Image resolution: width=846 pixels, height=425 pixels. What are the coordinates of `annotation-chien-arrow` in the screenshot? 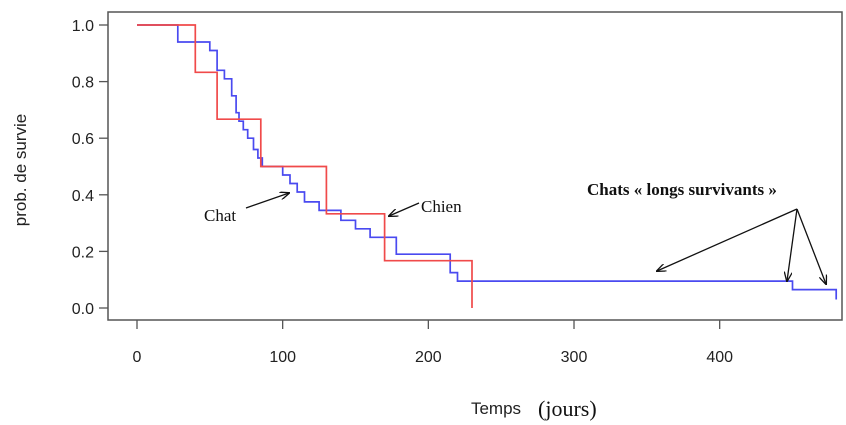 It's located at (404, 209).